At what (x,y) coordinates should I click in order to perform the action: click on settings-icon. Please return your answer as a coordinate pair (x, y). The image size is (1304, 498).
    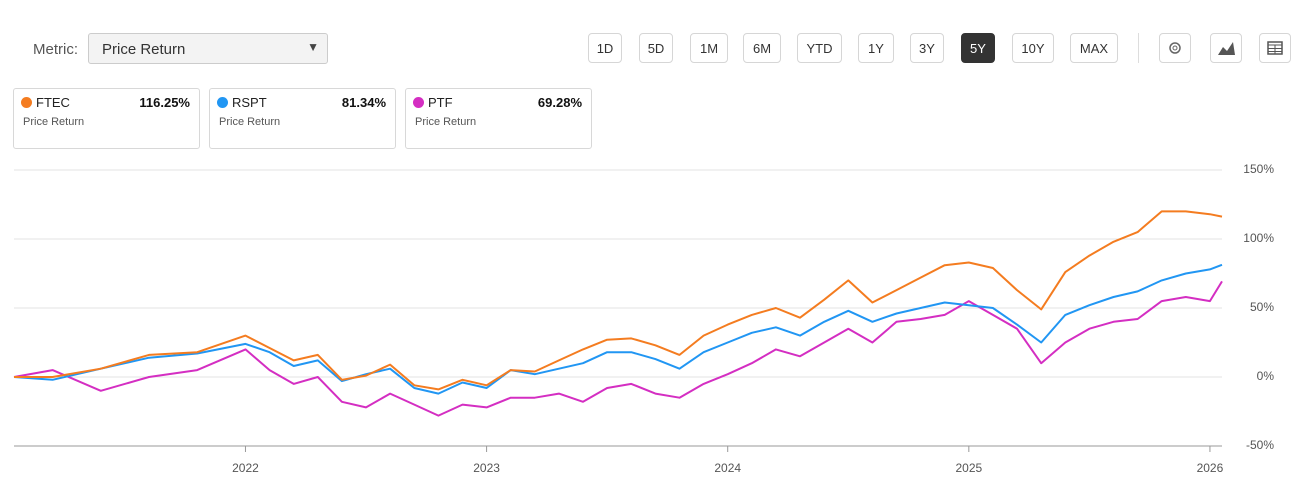
    Looking at the image, I should click on (1175, 48).